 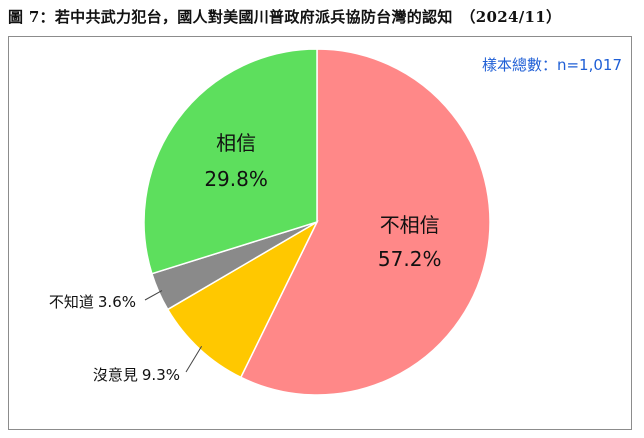 What do you see at coordinates (236, 143) in the screenshot?
I see `slice-label-3: 相信` at bounding box center [236, 143].